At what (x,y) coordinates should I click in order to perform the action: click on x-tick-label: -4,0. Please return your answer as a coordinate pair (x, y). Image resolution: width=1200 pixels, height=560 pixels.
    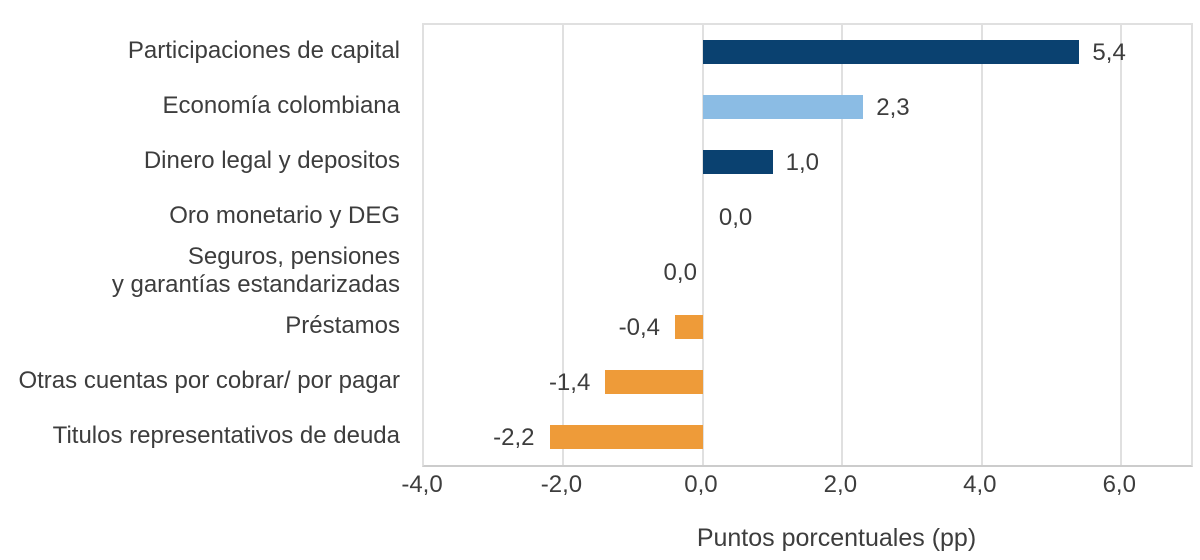
    Looking at the image, I should click on (422, 484).